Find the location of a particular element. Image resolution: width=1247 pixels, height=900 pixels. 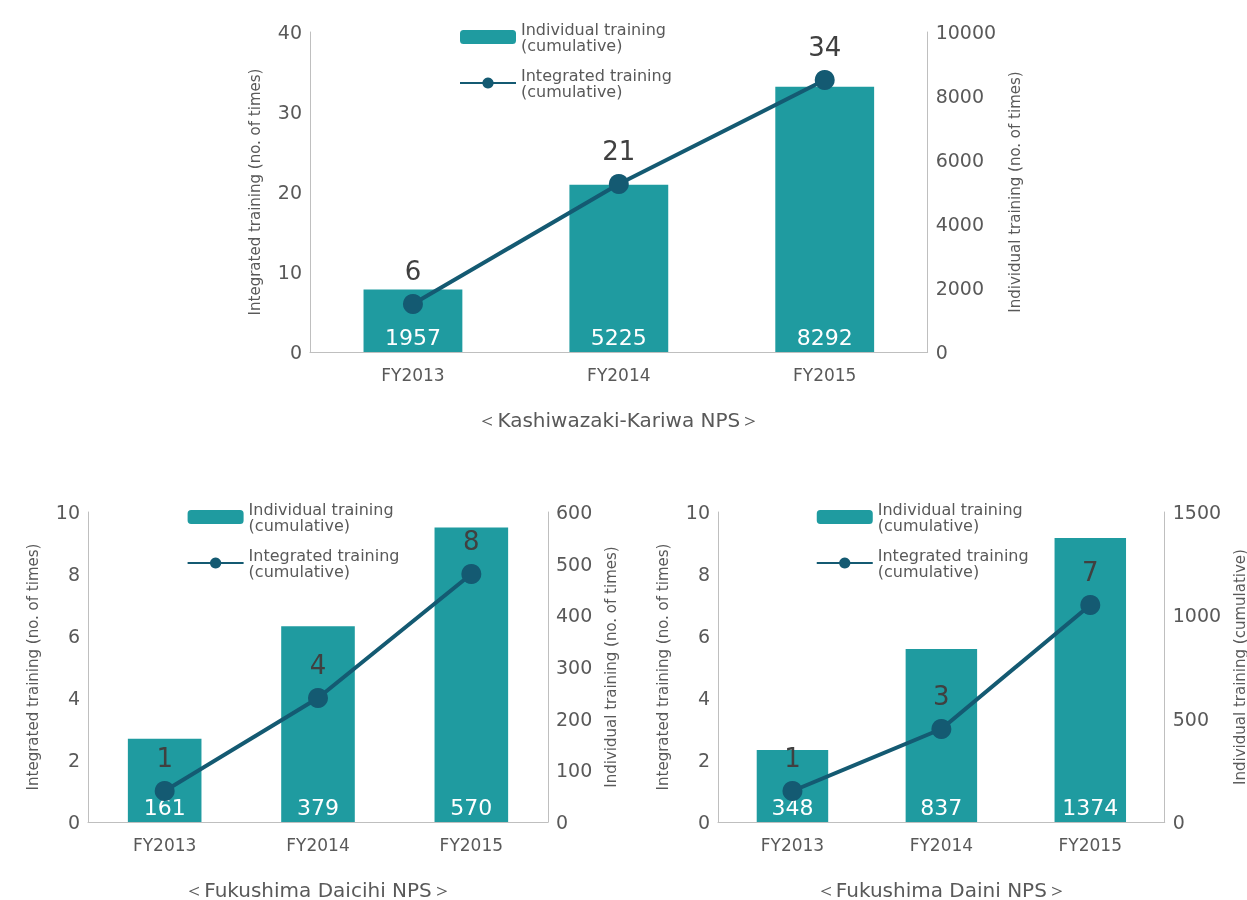

data-label: 5225 is located at coordinates (618, 337).